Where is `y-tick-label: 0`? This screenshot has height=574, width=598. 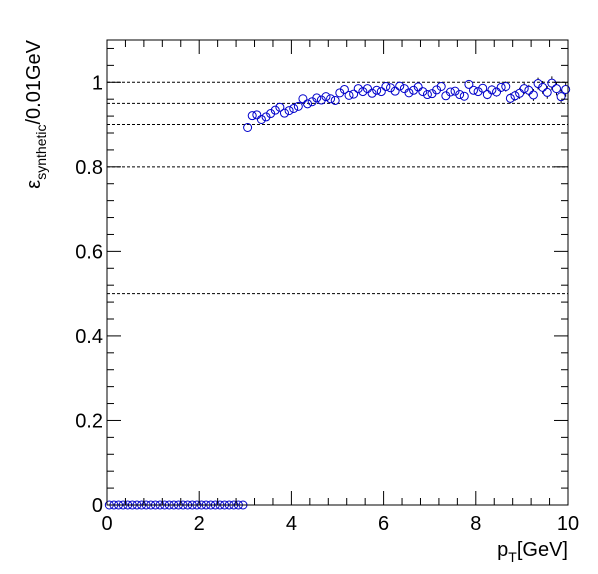
y-tick-label: 0 is located at coordinates (97, 506).